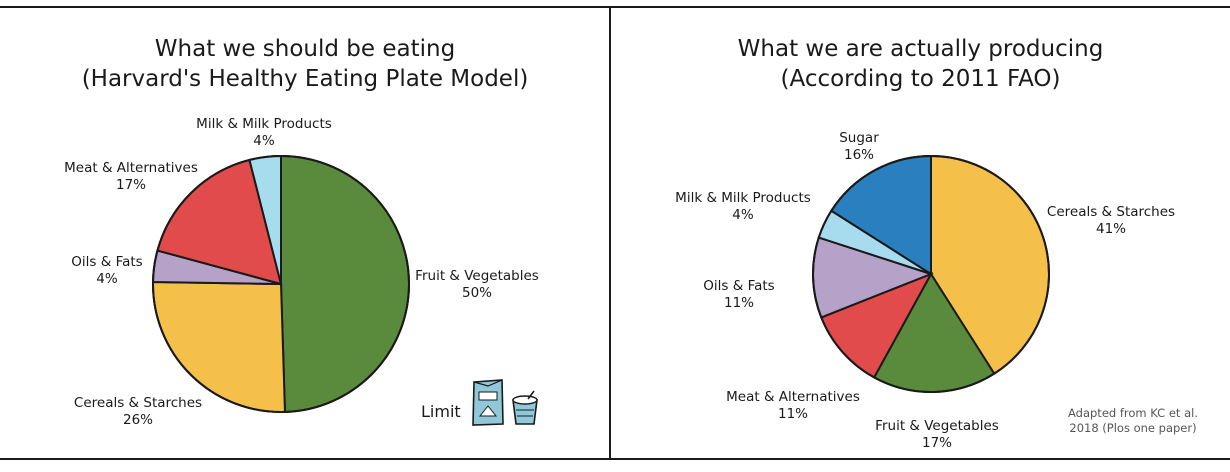 The height and width of the screenshot is (472, 1230). What do you see at coordinates (615, 459) in the screenshot?
I see `bottom-rule` at bounding box center [615, 459].